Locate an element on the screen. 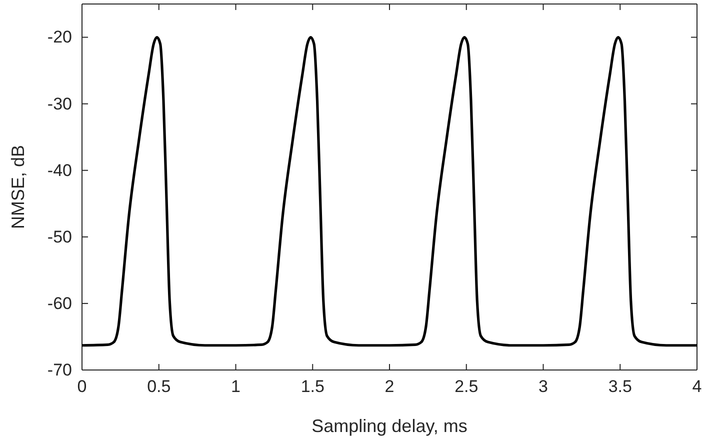  x-tick-label: 1 is located at coordinates (235, 386).